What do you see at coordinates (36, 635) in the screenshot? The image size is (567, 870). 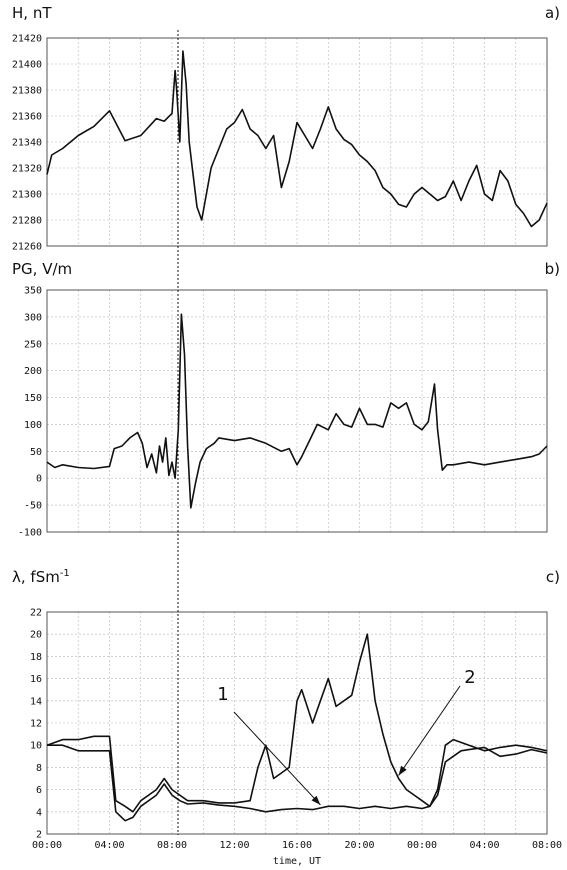 I see `y-tick-label: 20` at bounding box center [36, 635].